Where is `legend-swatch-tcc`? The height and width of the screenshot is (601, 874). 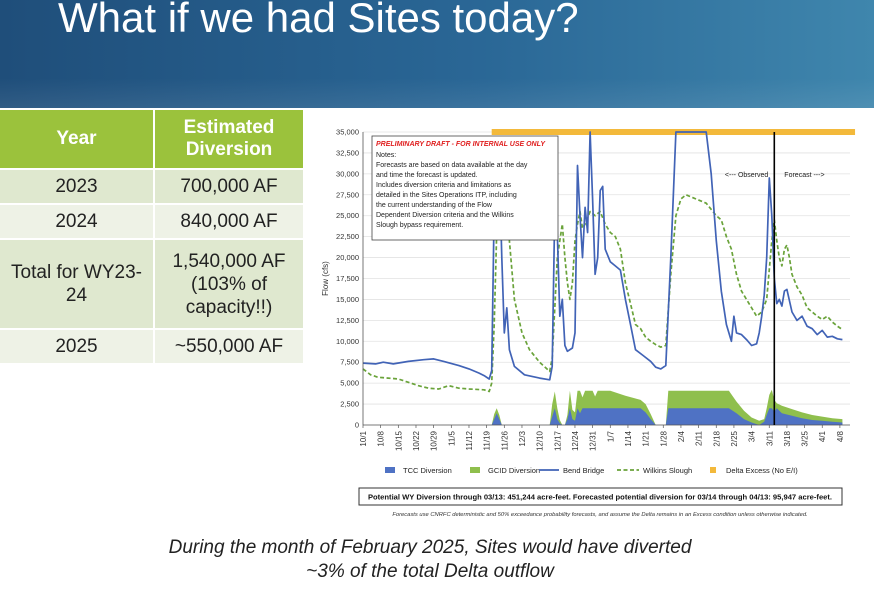
legend-swatch-tcc is located at coordinates (390, 470).